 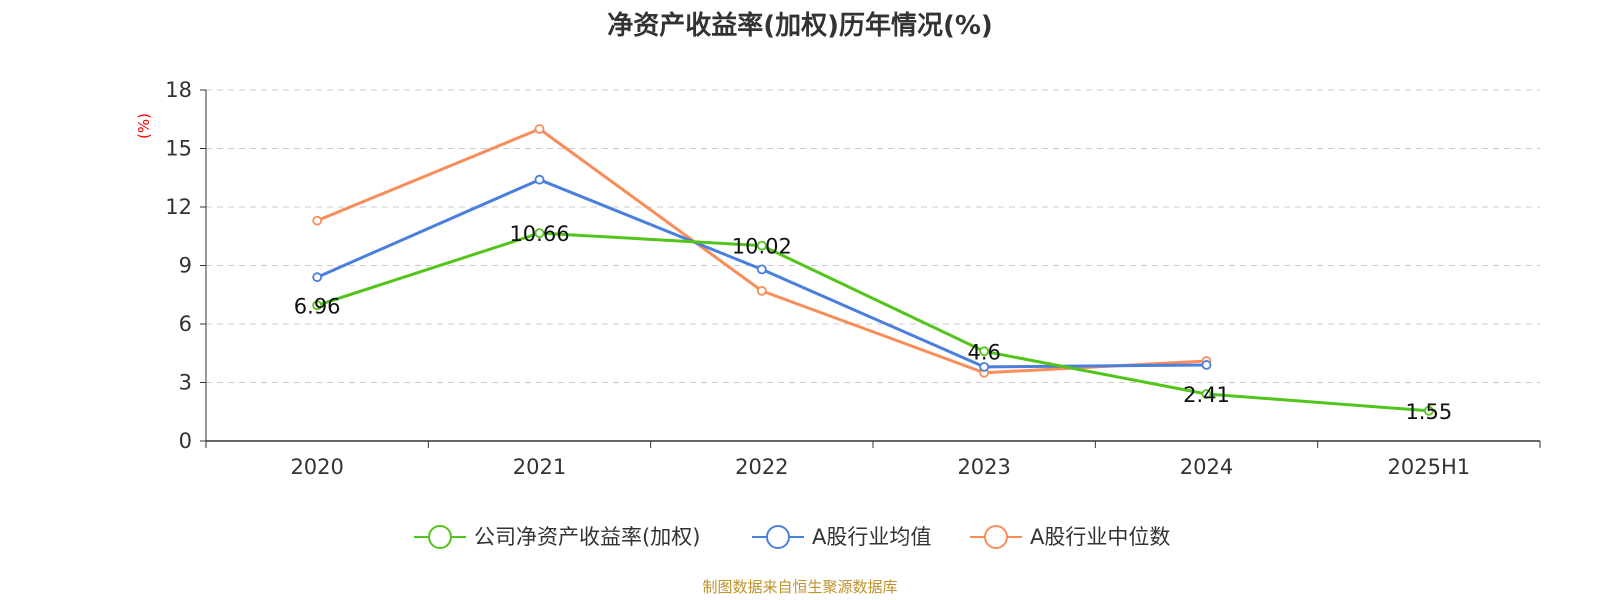 What do you see at coordinates (185, 324) in the screenshot?
I see `y-tick-label: 6` at bounding box center [185, 324].